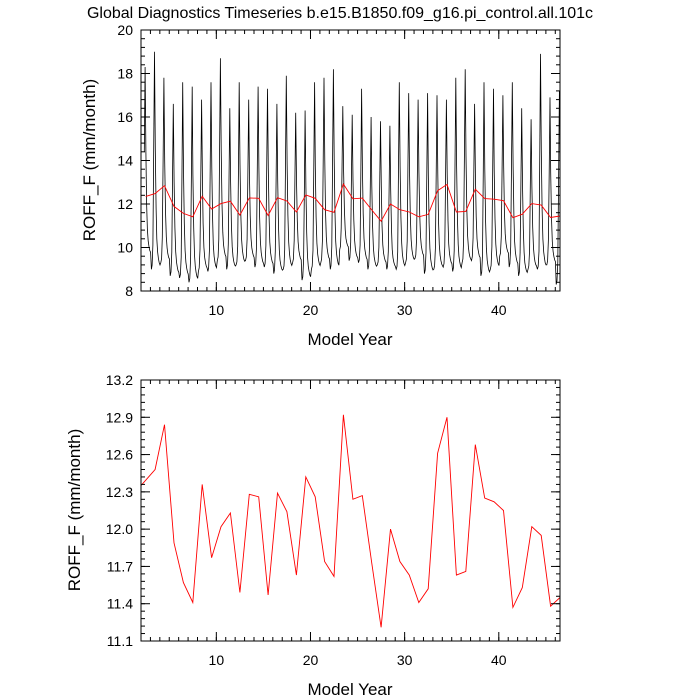  Describe the element at coordinates (120, 566) in the screenshot. I see `y-tick-label: 11.7` at that location.